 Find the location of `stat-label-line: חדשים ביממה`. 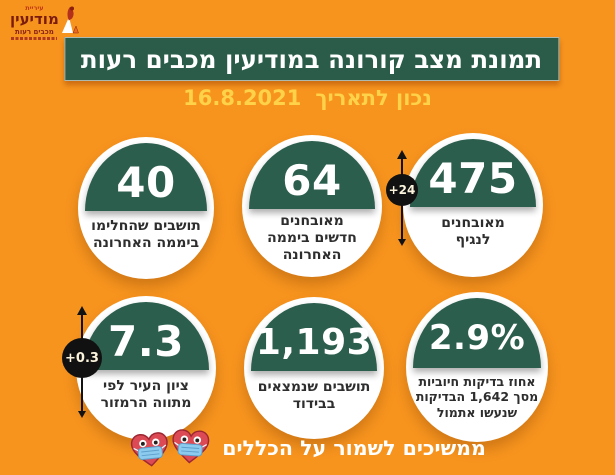

stat-label-line: חדשים ביממה is located at coordinates (312, 238).